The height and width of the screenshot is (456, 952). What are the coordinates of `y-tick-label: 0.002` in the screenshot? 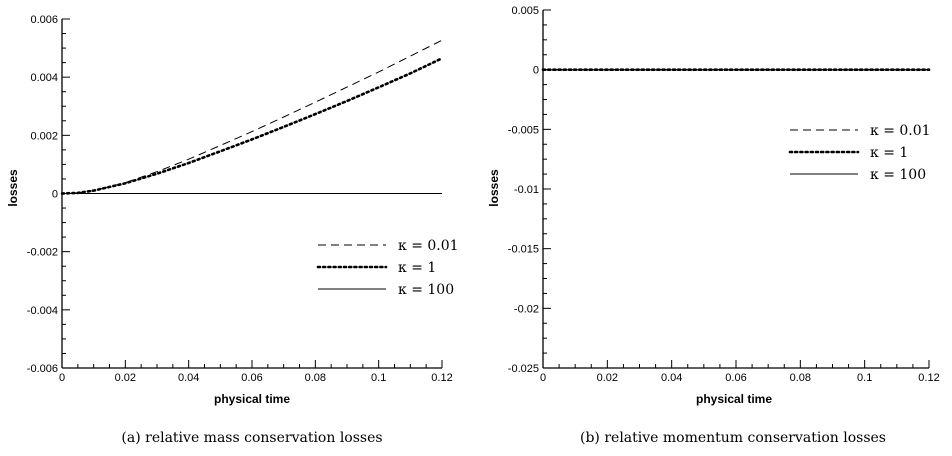 It's located at (44, 136).